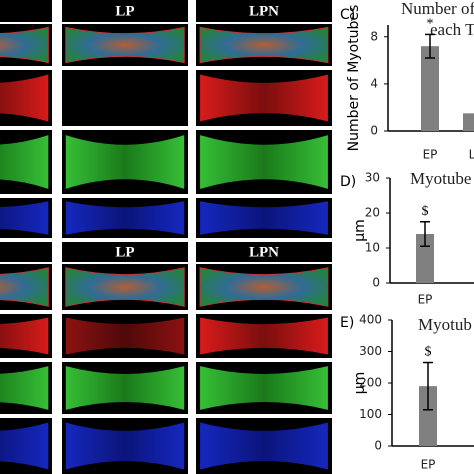  What do you see at coordinates (372, 178) in the screenshot?
I see `y-tick-label: 30` at bounding box center [372, 178].